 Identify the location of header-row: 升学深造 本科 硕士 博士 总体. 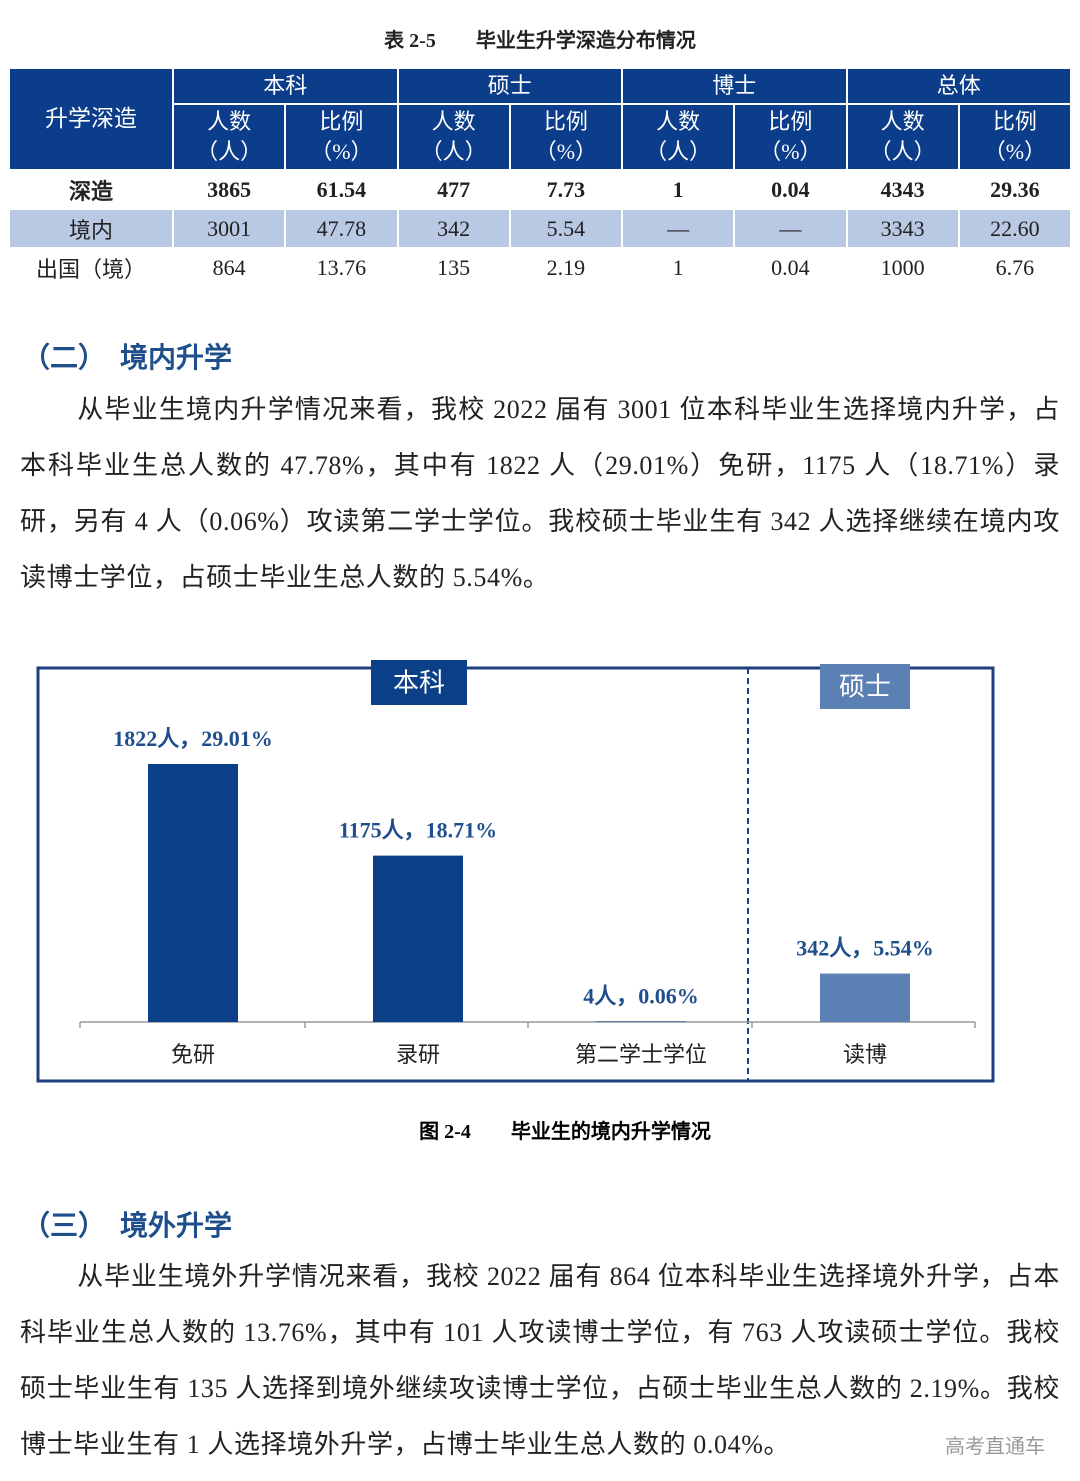
(540, 119).